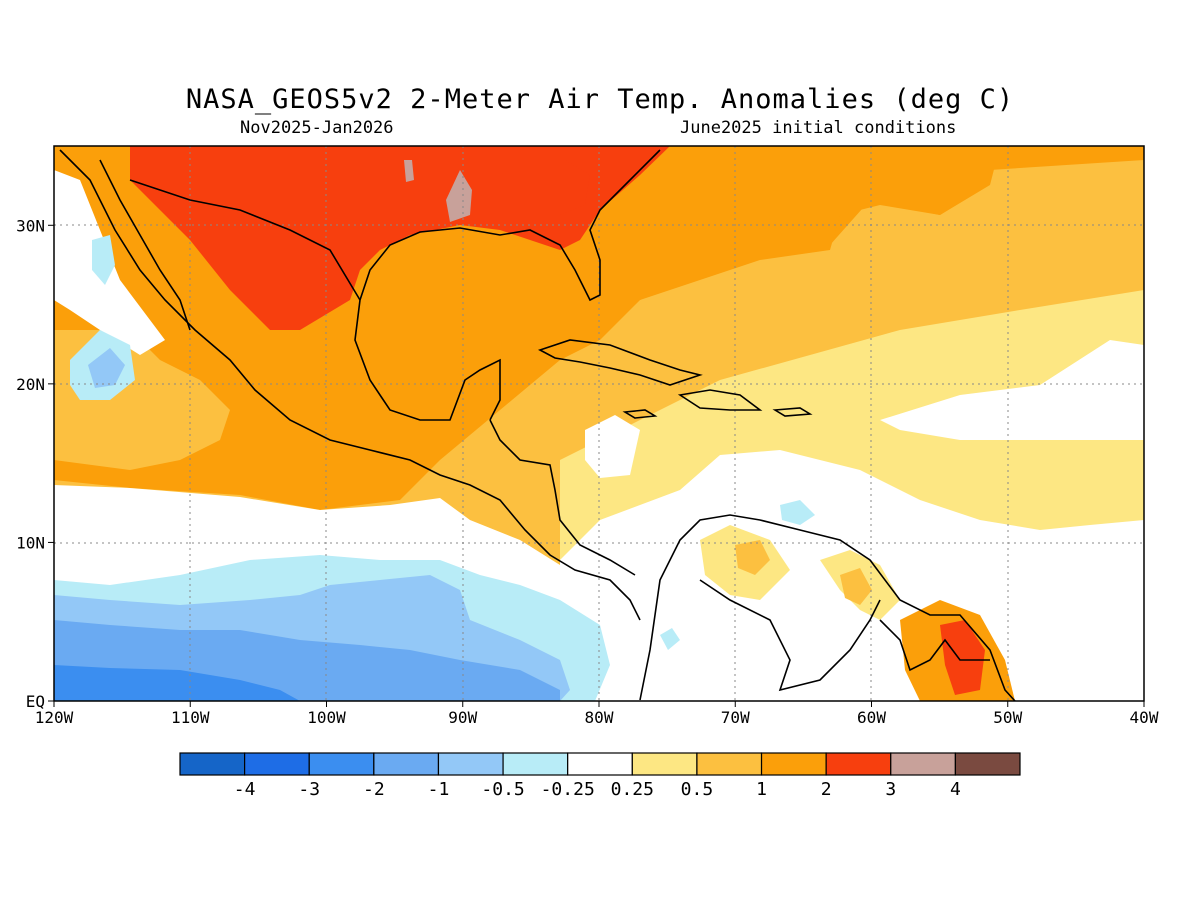 The width and height of the screenshot is (1200, 900). What do you see at coordinates (106, 368) in the screenshot?
I see `anomaly-pacific-blue-patch-core` at bounding box center [106, 368].